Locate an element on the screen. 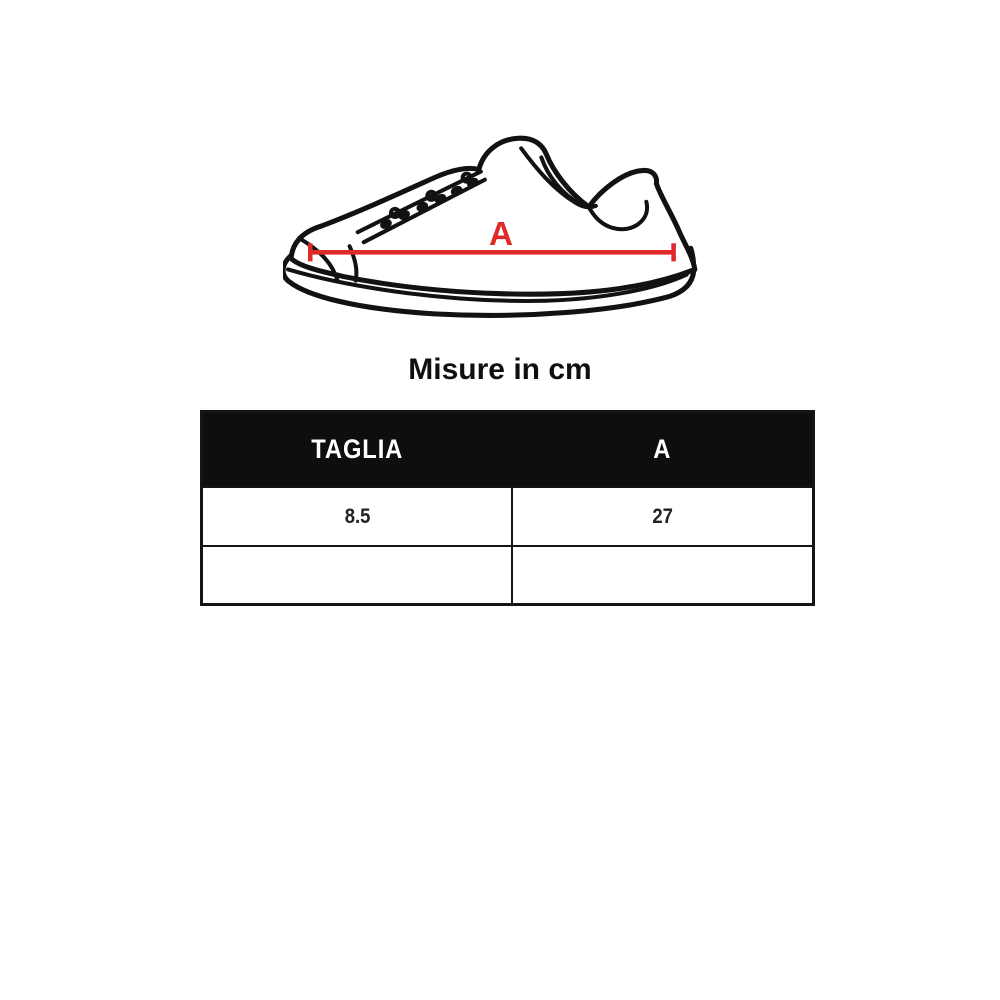  eyestay-line-top is located at coordinates (419, 202).